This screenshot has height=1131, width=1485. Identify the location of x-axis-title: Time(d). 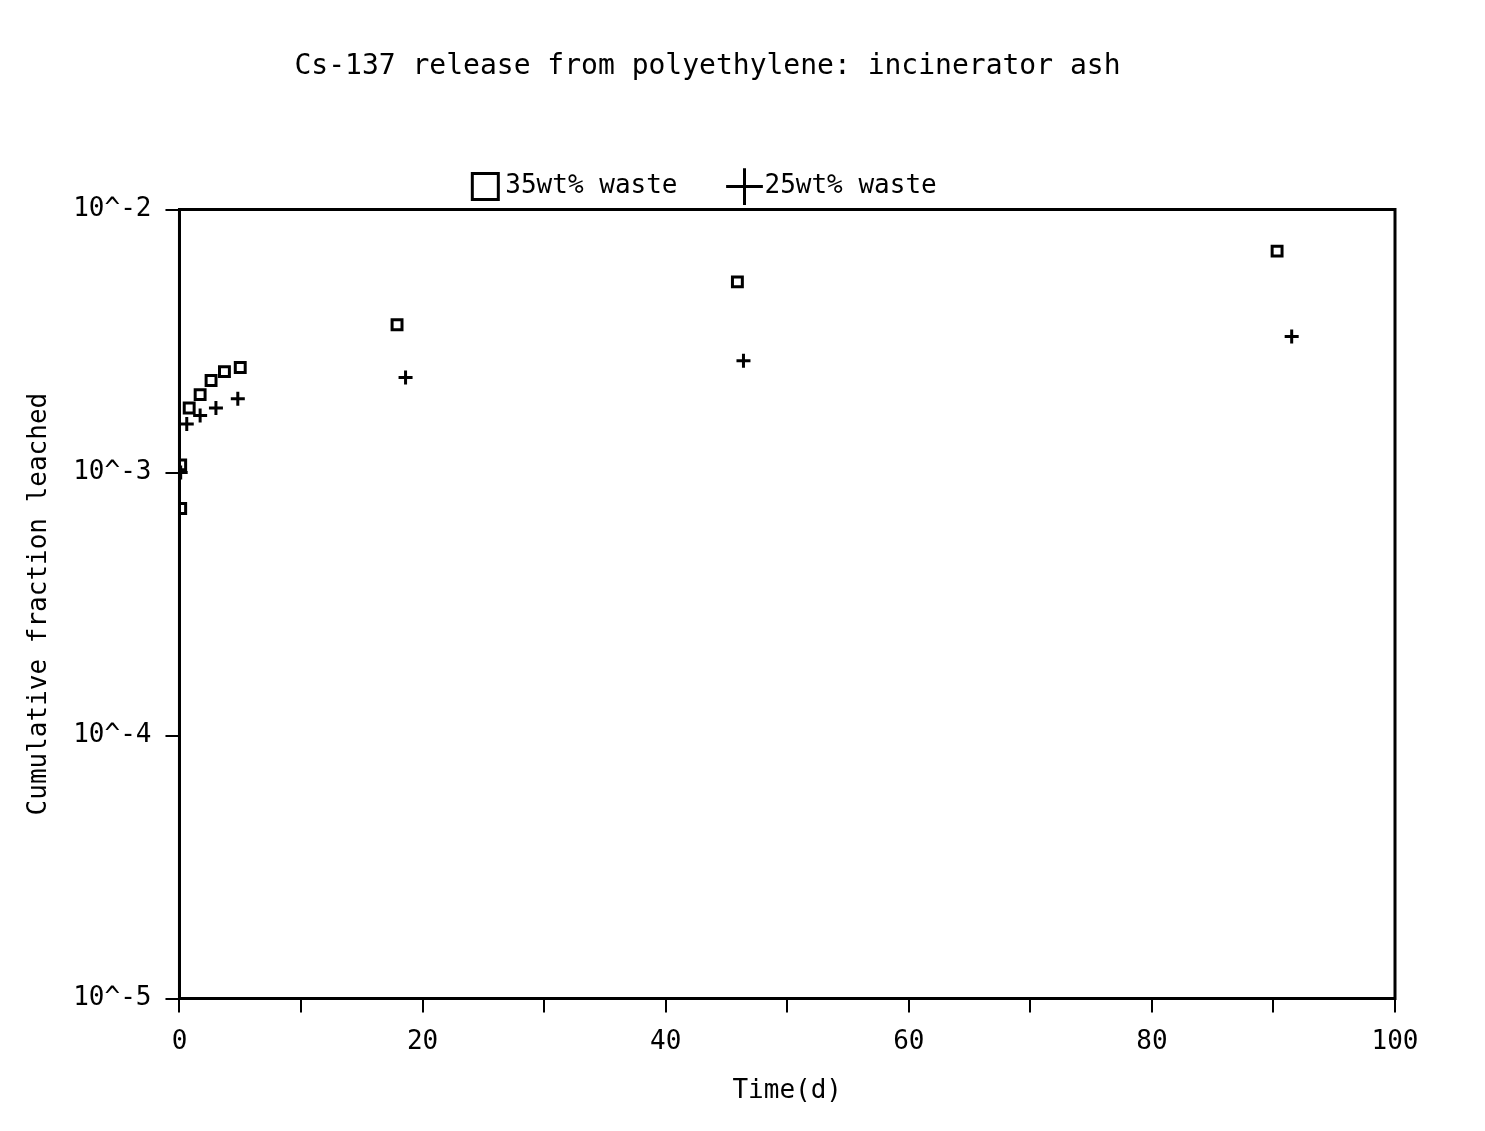
(787, 1089).